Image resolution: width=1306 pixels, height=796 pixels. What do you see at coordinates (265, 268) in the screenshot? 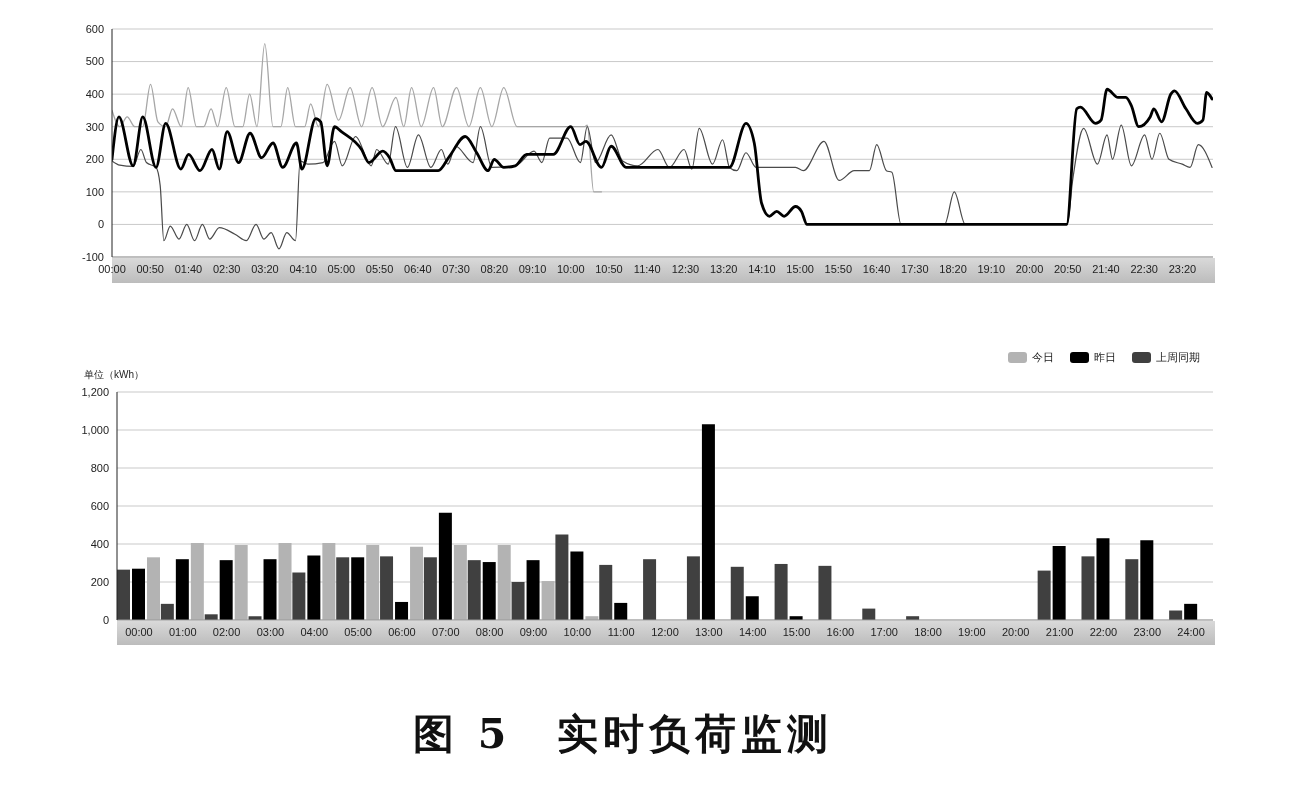
I see `x-tick-label: 03:20` at bounding box center [265, 268].